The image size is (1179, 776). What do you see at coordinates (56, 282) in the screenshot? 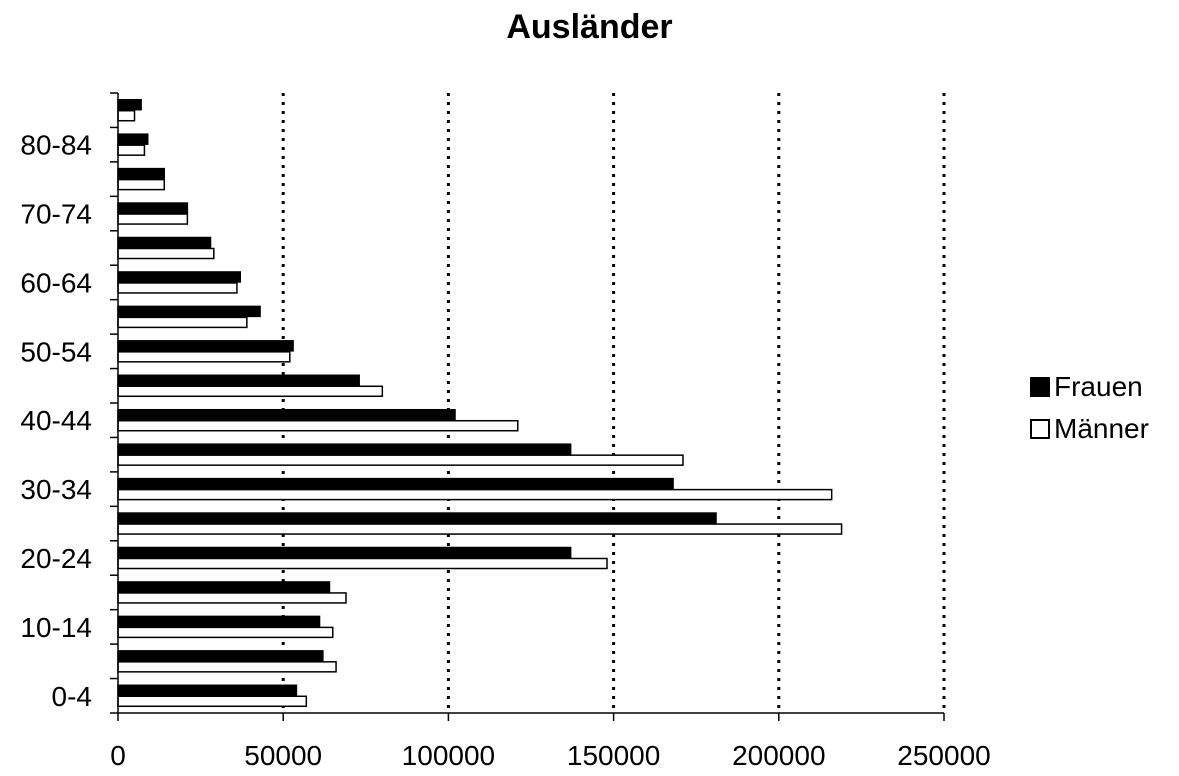
I see `y-tick-label: 60-64` at bounding box center [56, 282].